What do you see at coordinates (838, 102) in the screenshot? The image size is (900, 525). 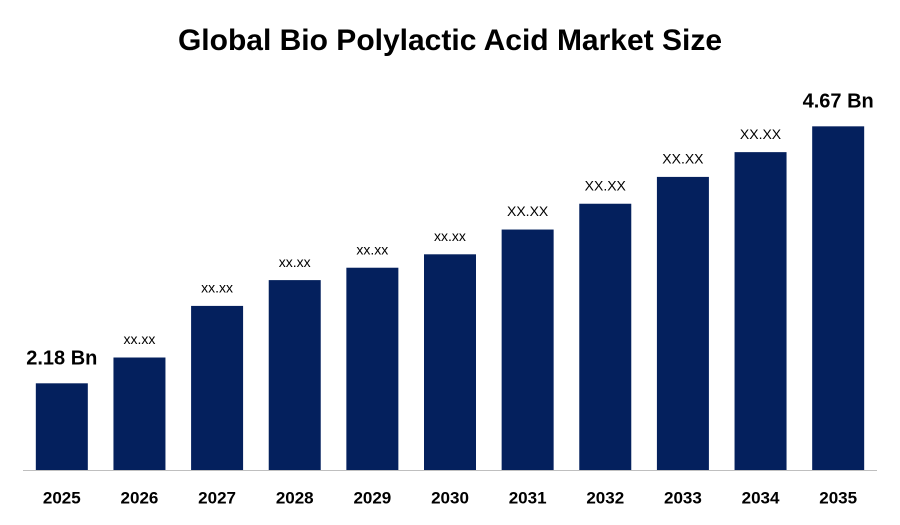 I see `value-label: 4.67 Bn` at bounding box center [838, 102].